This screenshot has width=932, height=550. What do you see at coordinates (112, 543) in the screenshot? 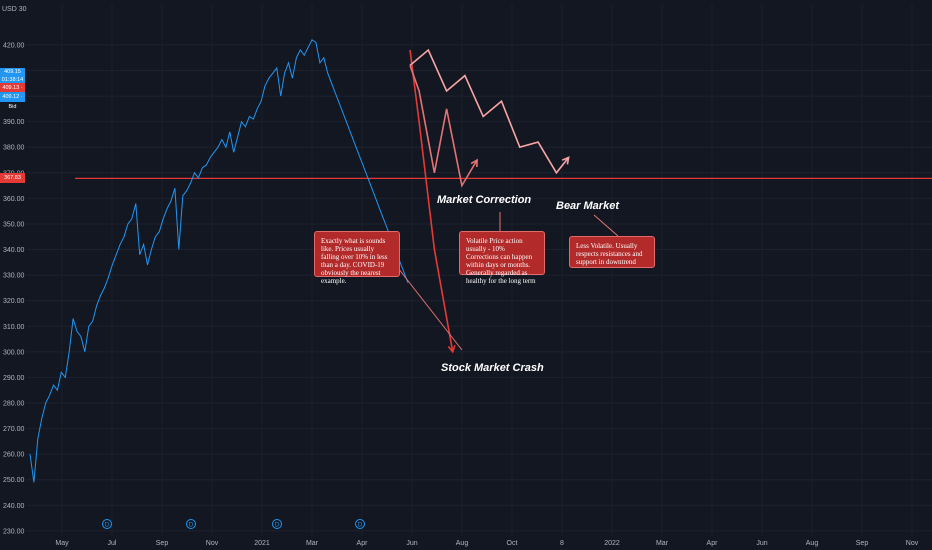
I see `x-tick-label: Jul` at bounding box center [112, 543].